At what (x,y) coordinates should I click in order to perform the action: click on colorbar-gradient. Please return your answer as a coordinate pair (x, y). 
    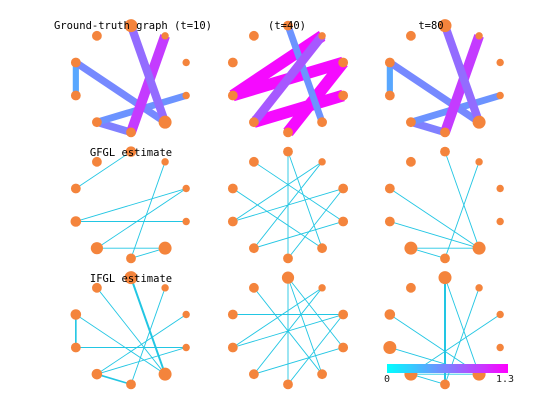
    Looking at the image, I should click on (447, 368).